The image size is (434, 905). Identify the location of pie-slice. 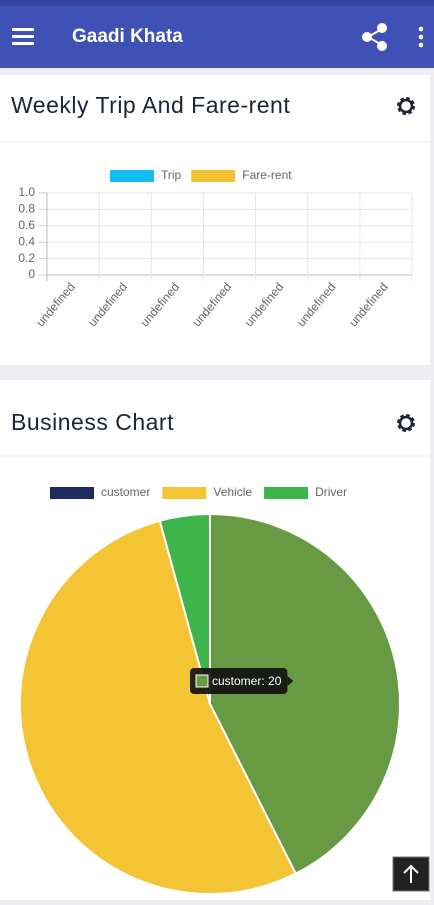
(184, 608).